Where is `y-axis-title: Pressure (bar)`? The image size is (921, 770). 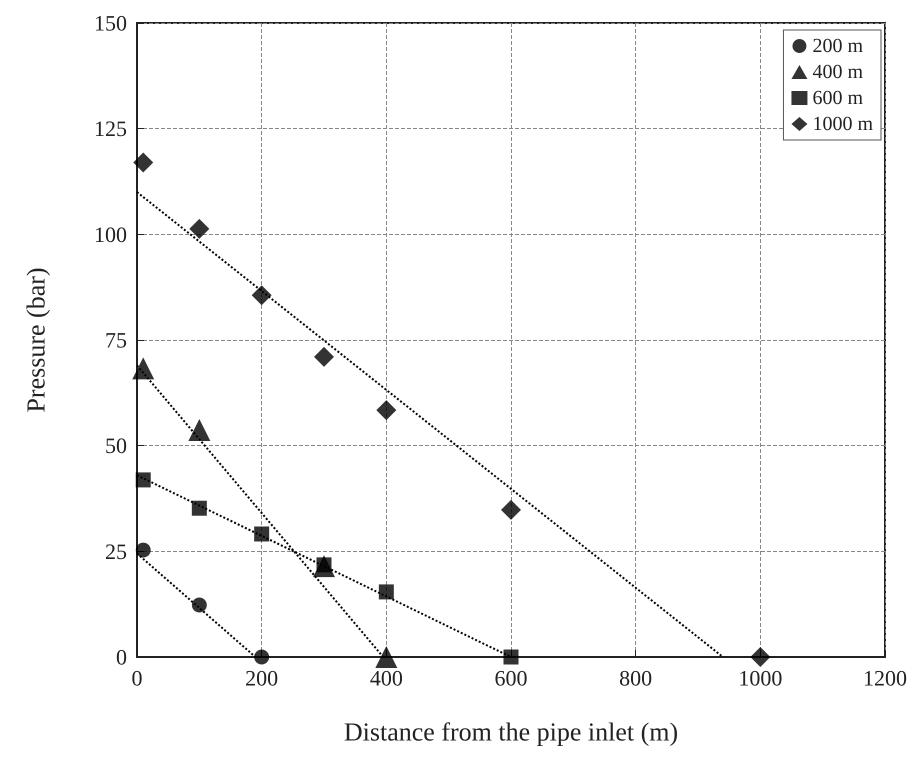
y-axis-title: Pressure (bar) is located at coordinates (36, 340).